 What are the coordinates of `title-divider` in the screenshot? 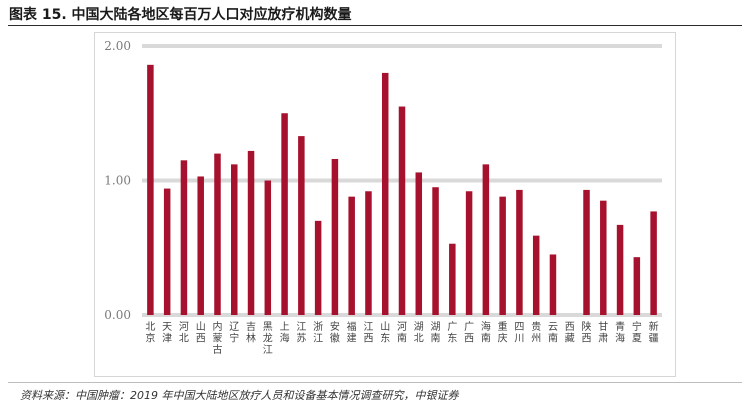 It's located at (375, 25).